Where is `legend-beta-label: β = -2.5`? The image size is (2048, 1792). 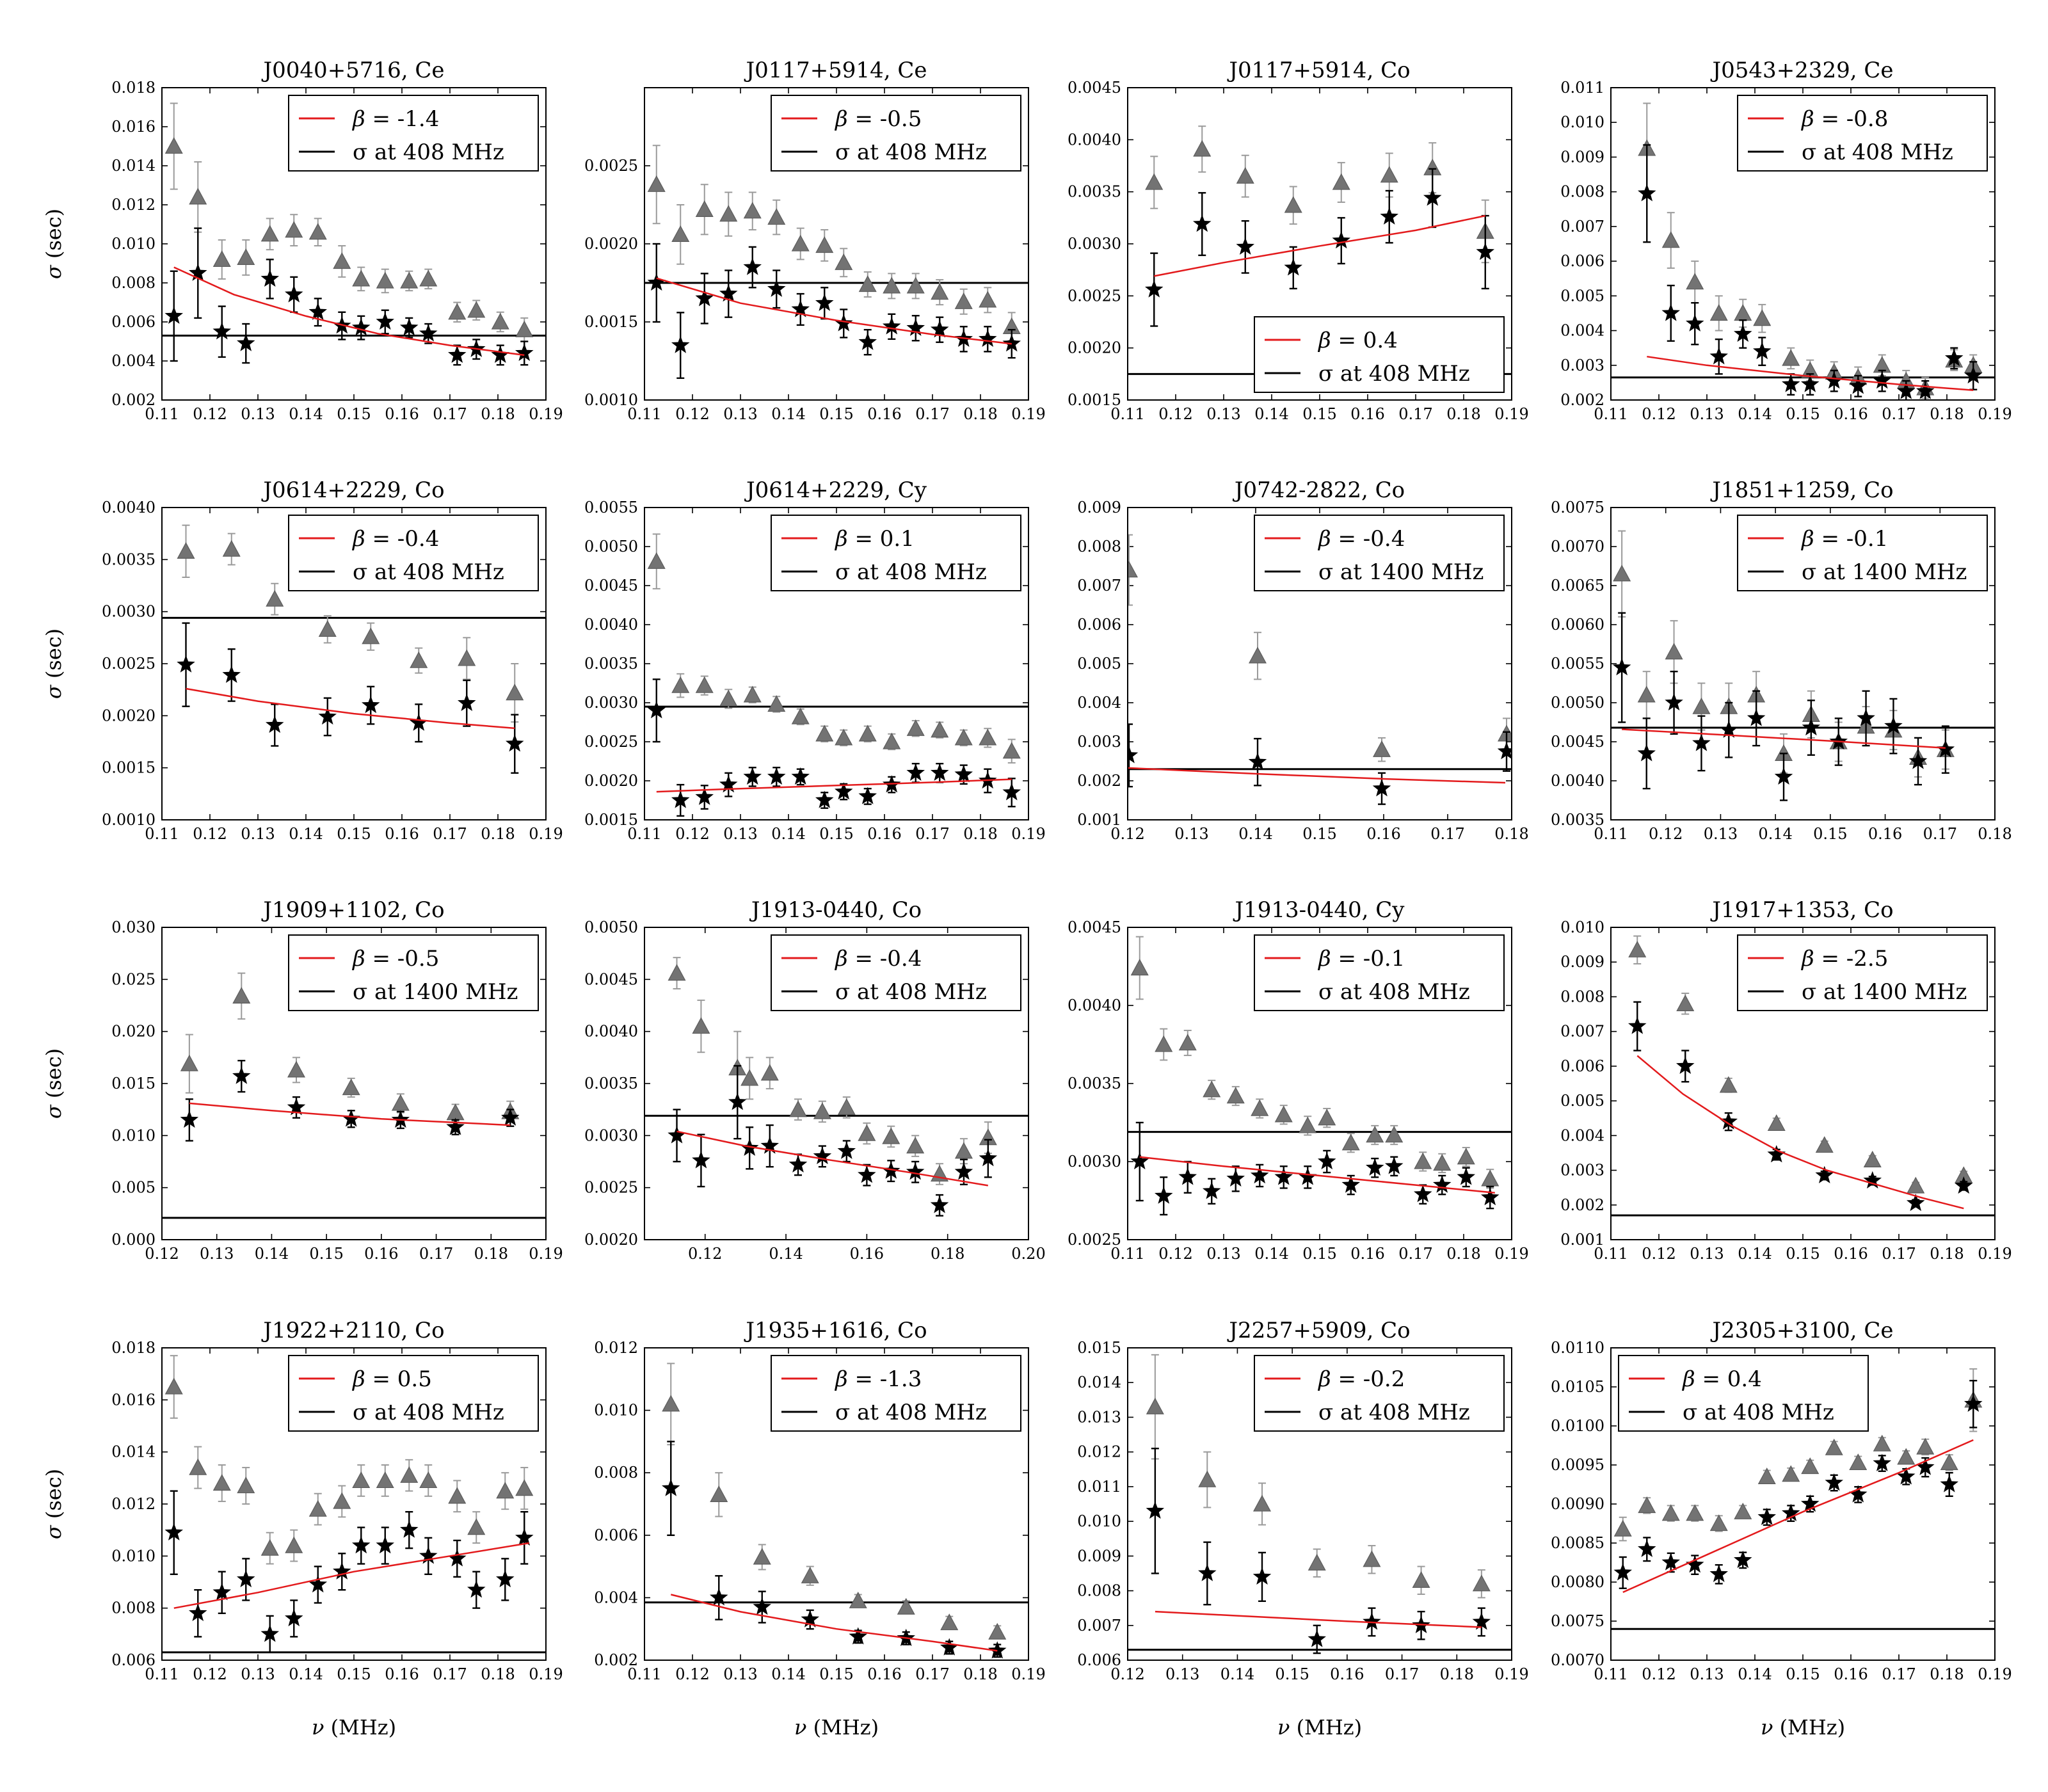
legend-beta-label: β = -2.5 is located at coordinates (1844, 959).